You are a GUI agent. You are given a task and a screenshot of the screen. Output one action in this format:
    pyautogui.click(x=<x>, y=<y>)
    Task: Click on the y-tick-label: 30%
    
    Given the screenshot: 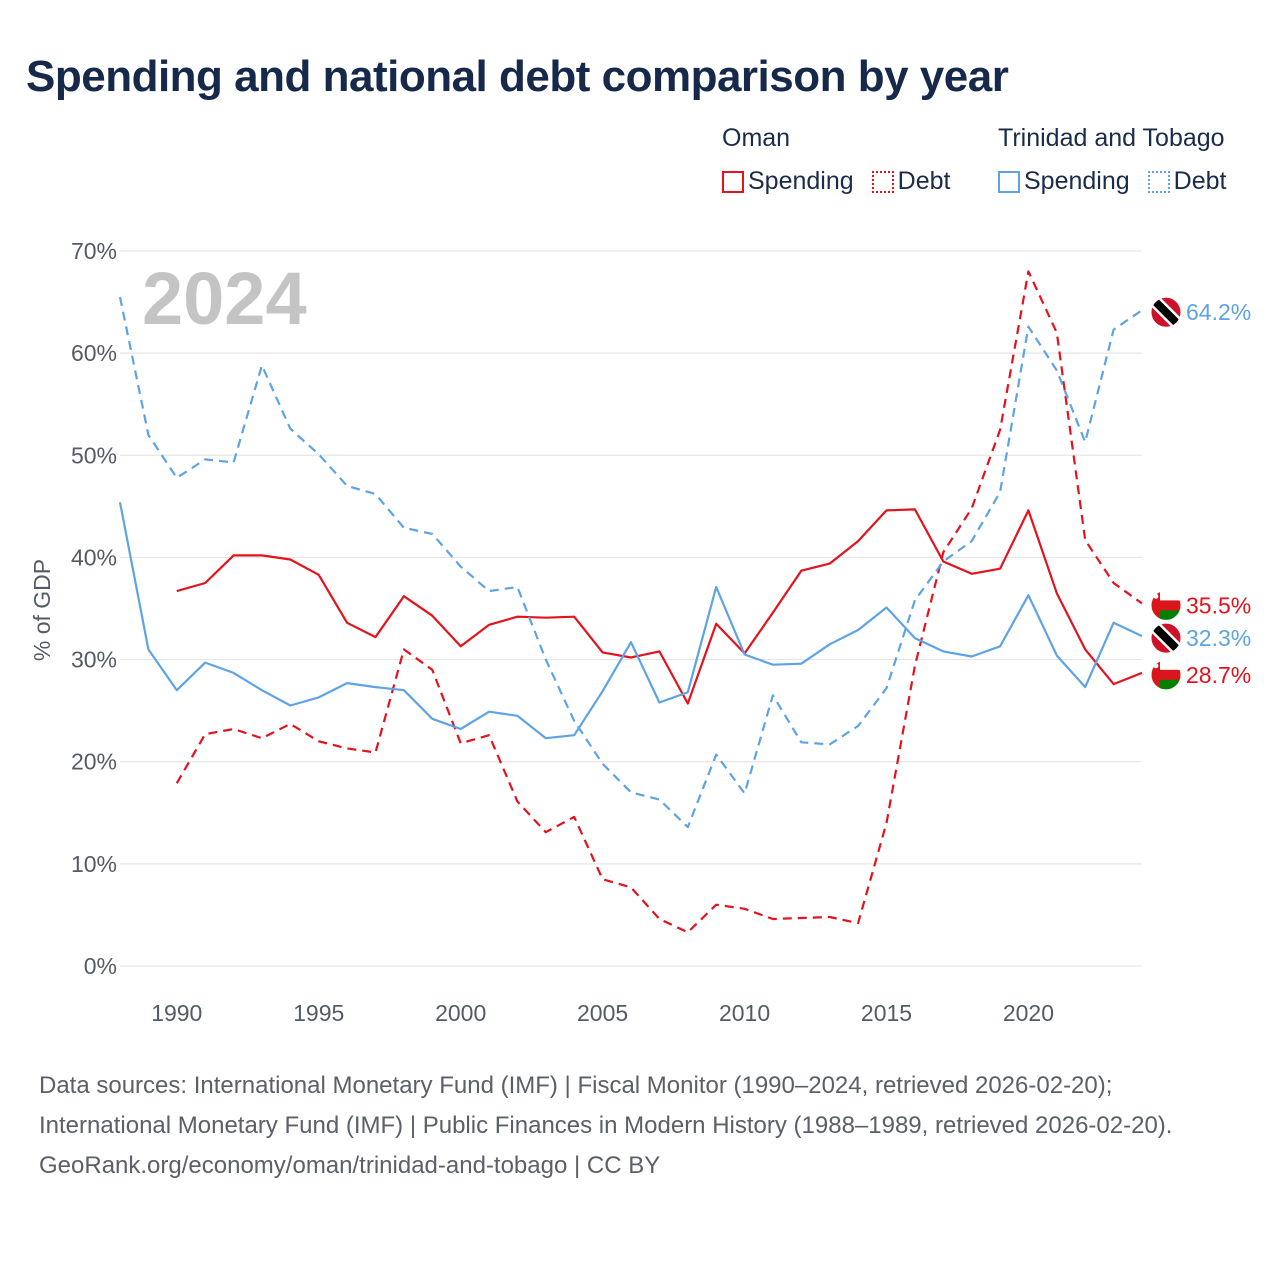 What is the action you would take?
    pyautogui.click(x=94, y=660)
    